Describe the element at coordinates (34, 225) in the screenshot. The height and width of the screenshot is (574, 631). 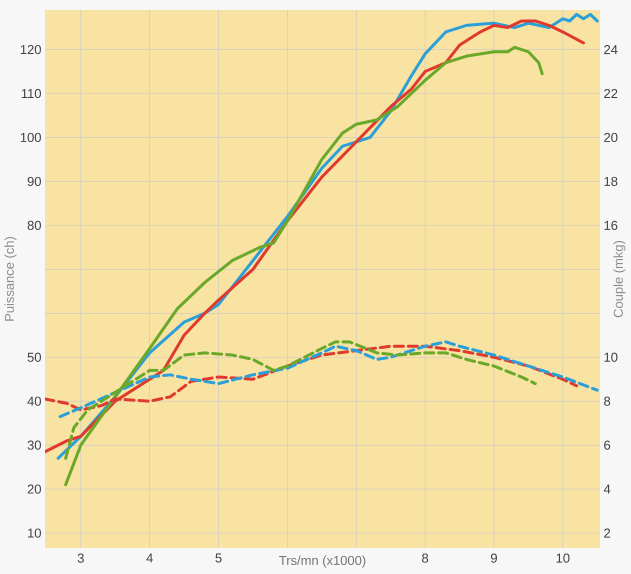
I see `y-tick-label: 80` at that location.